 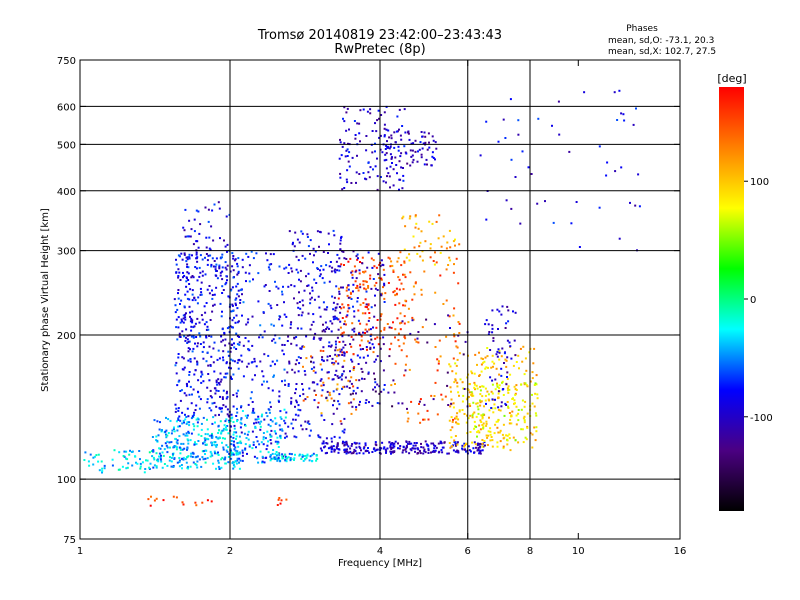 What do you see at coordinates (45, 300) in the screenshot?
I see `y-axis-label: Stationary phase Virtual Height [km]` at bounding box center [45, 300].